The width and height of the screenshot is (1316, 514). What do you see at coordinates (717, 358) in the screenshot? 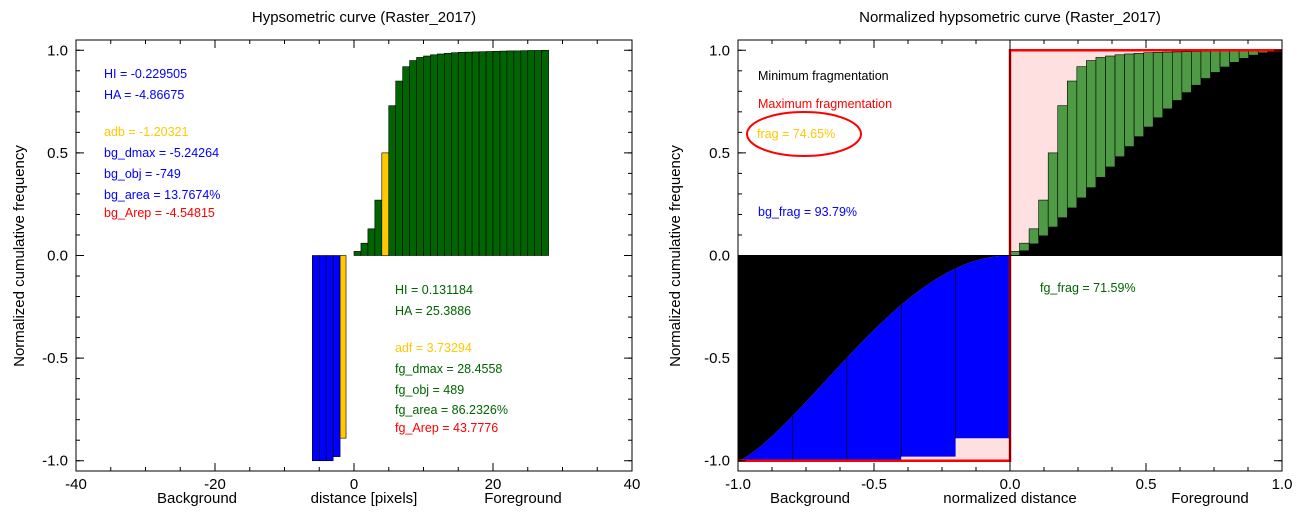
I see `chart2-ytick-label: -0.5` at bounding box center [717, 358].